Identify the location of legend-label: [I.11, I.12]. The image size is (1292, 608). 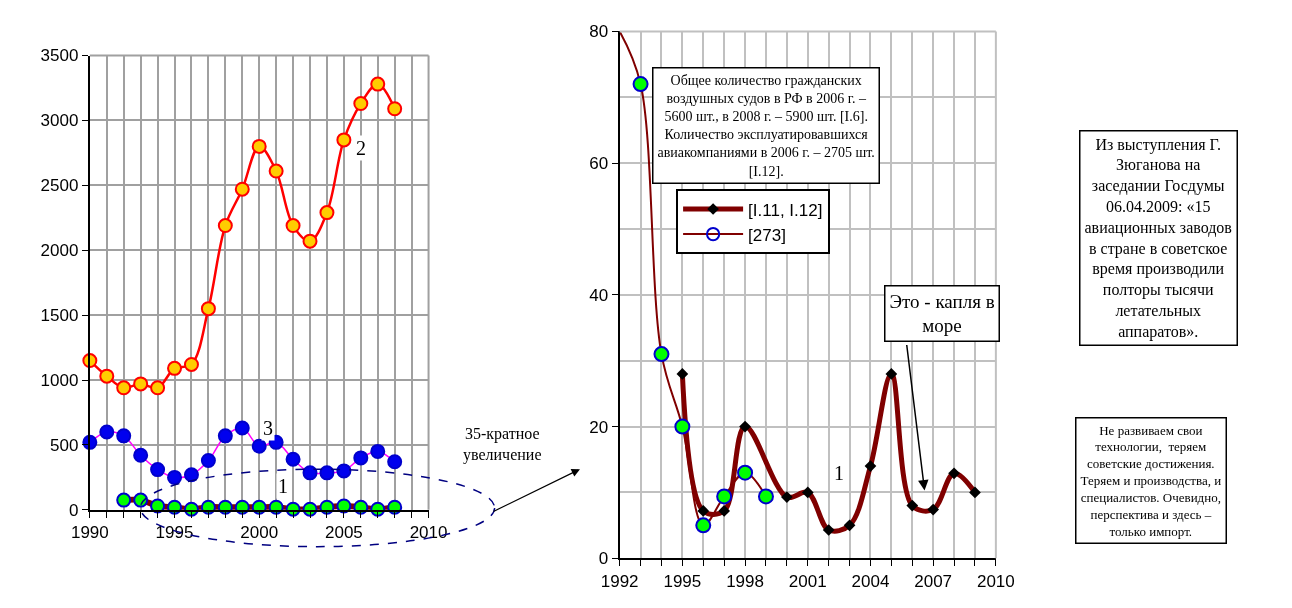
(785, 210).